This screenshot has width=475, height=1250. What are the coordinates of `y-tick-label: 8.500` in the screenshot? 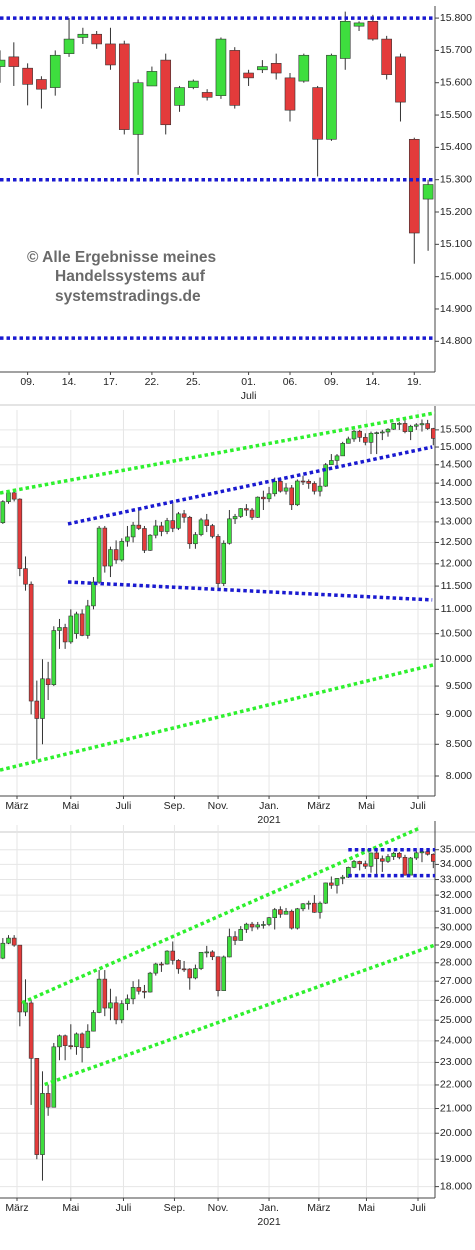 It's located at (459, 744).